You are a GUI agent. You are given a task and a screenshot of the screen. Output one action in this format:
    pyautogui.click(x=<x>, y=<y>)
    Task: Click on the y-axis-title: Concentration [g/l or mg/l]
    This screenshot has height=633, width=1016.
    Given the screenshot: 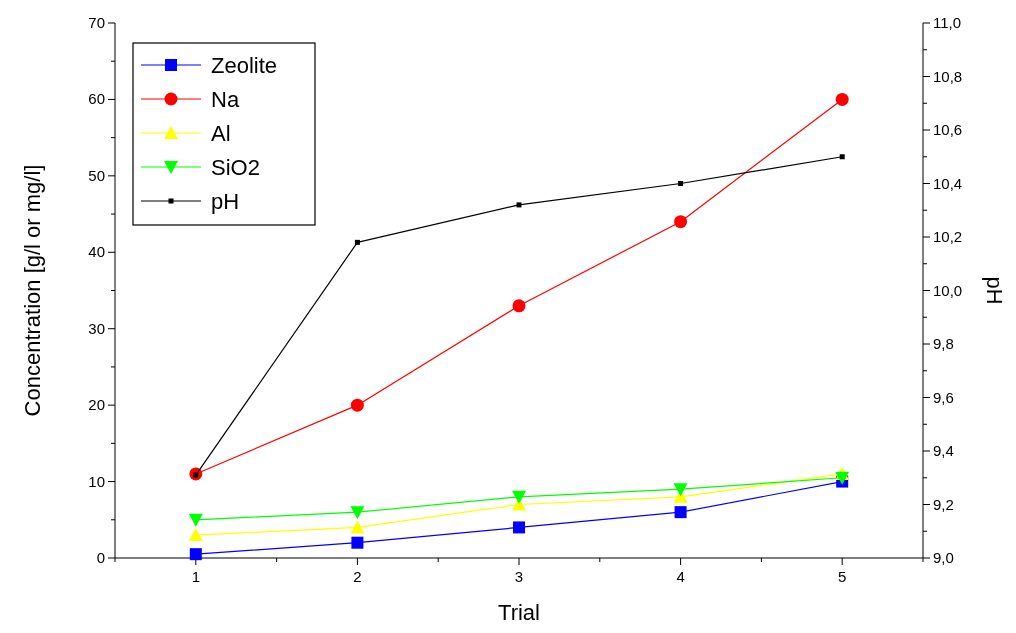 What is the action you would take?
    pyautogui.click(x=32, y=290)
    